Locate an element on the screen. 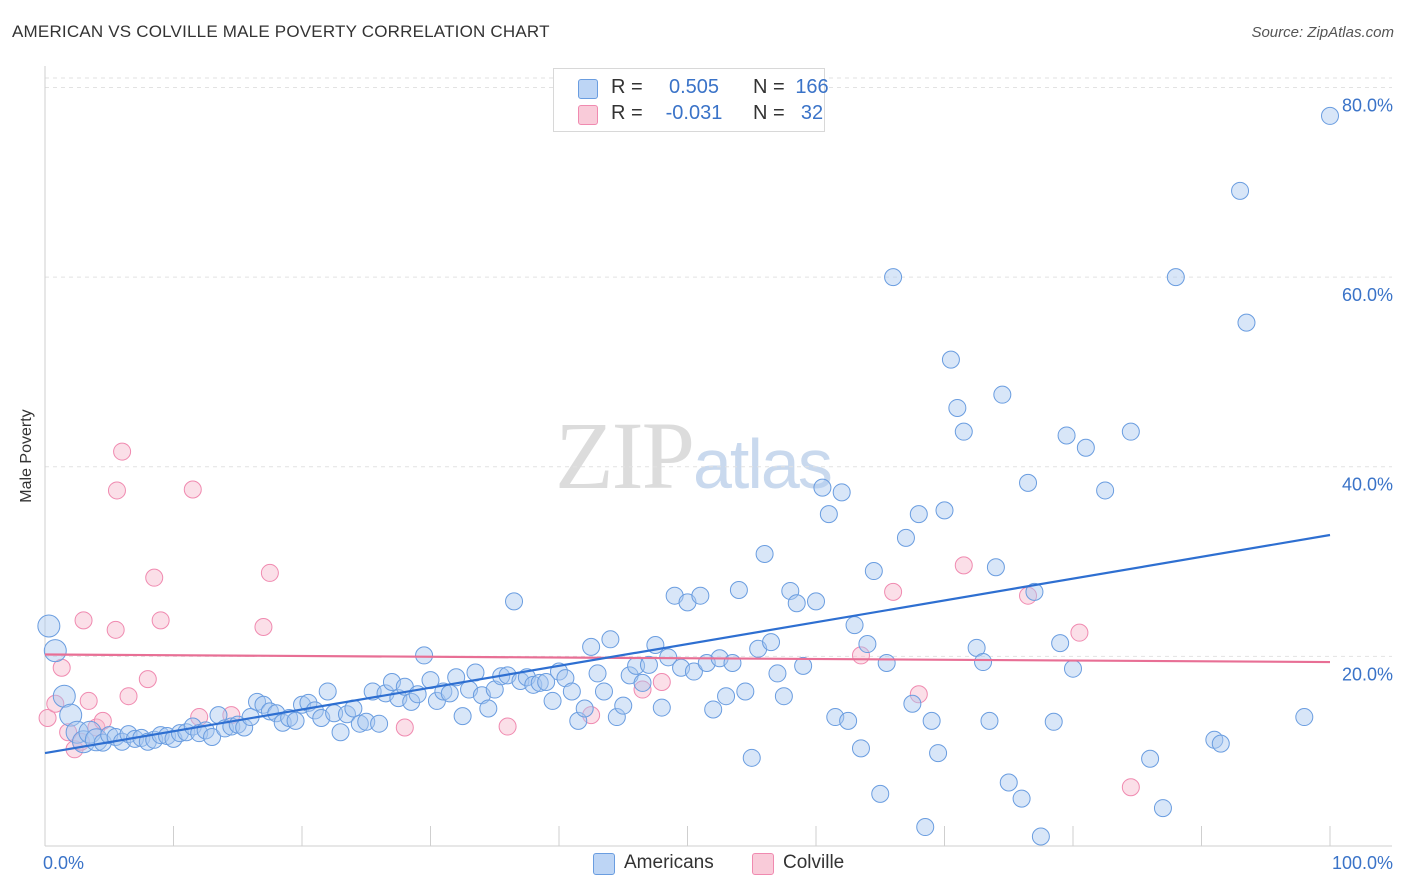 The width and height of the screenshot is (1406, 892). bottom-legend-swatch-americans is located at coordinates (604, 864).